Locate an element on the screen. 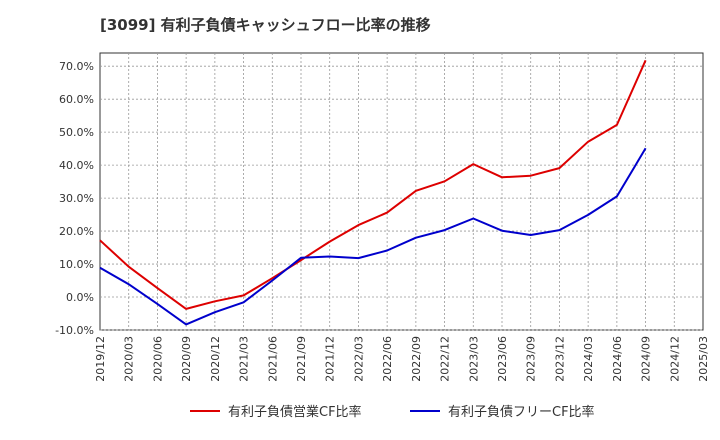 This screenshot has width=720, height=440. y-tick-label: 20.0% is located at coordinates (76, 231).